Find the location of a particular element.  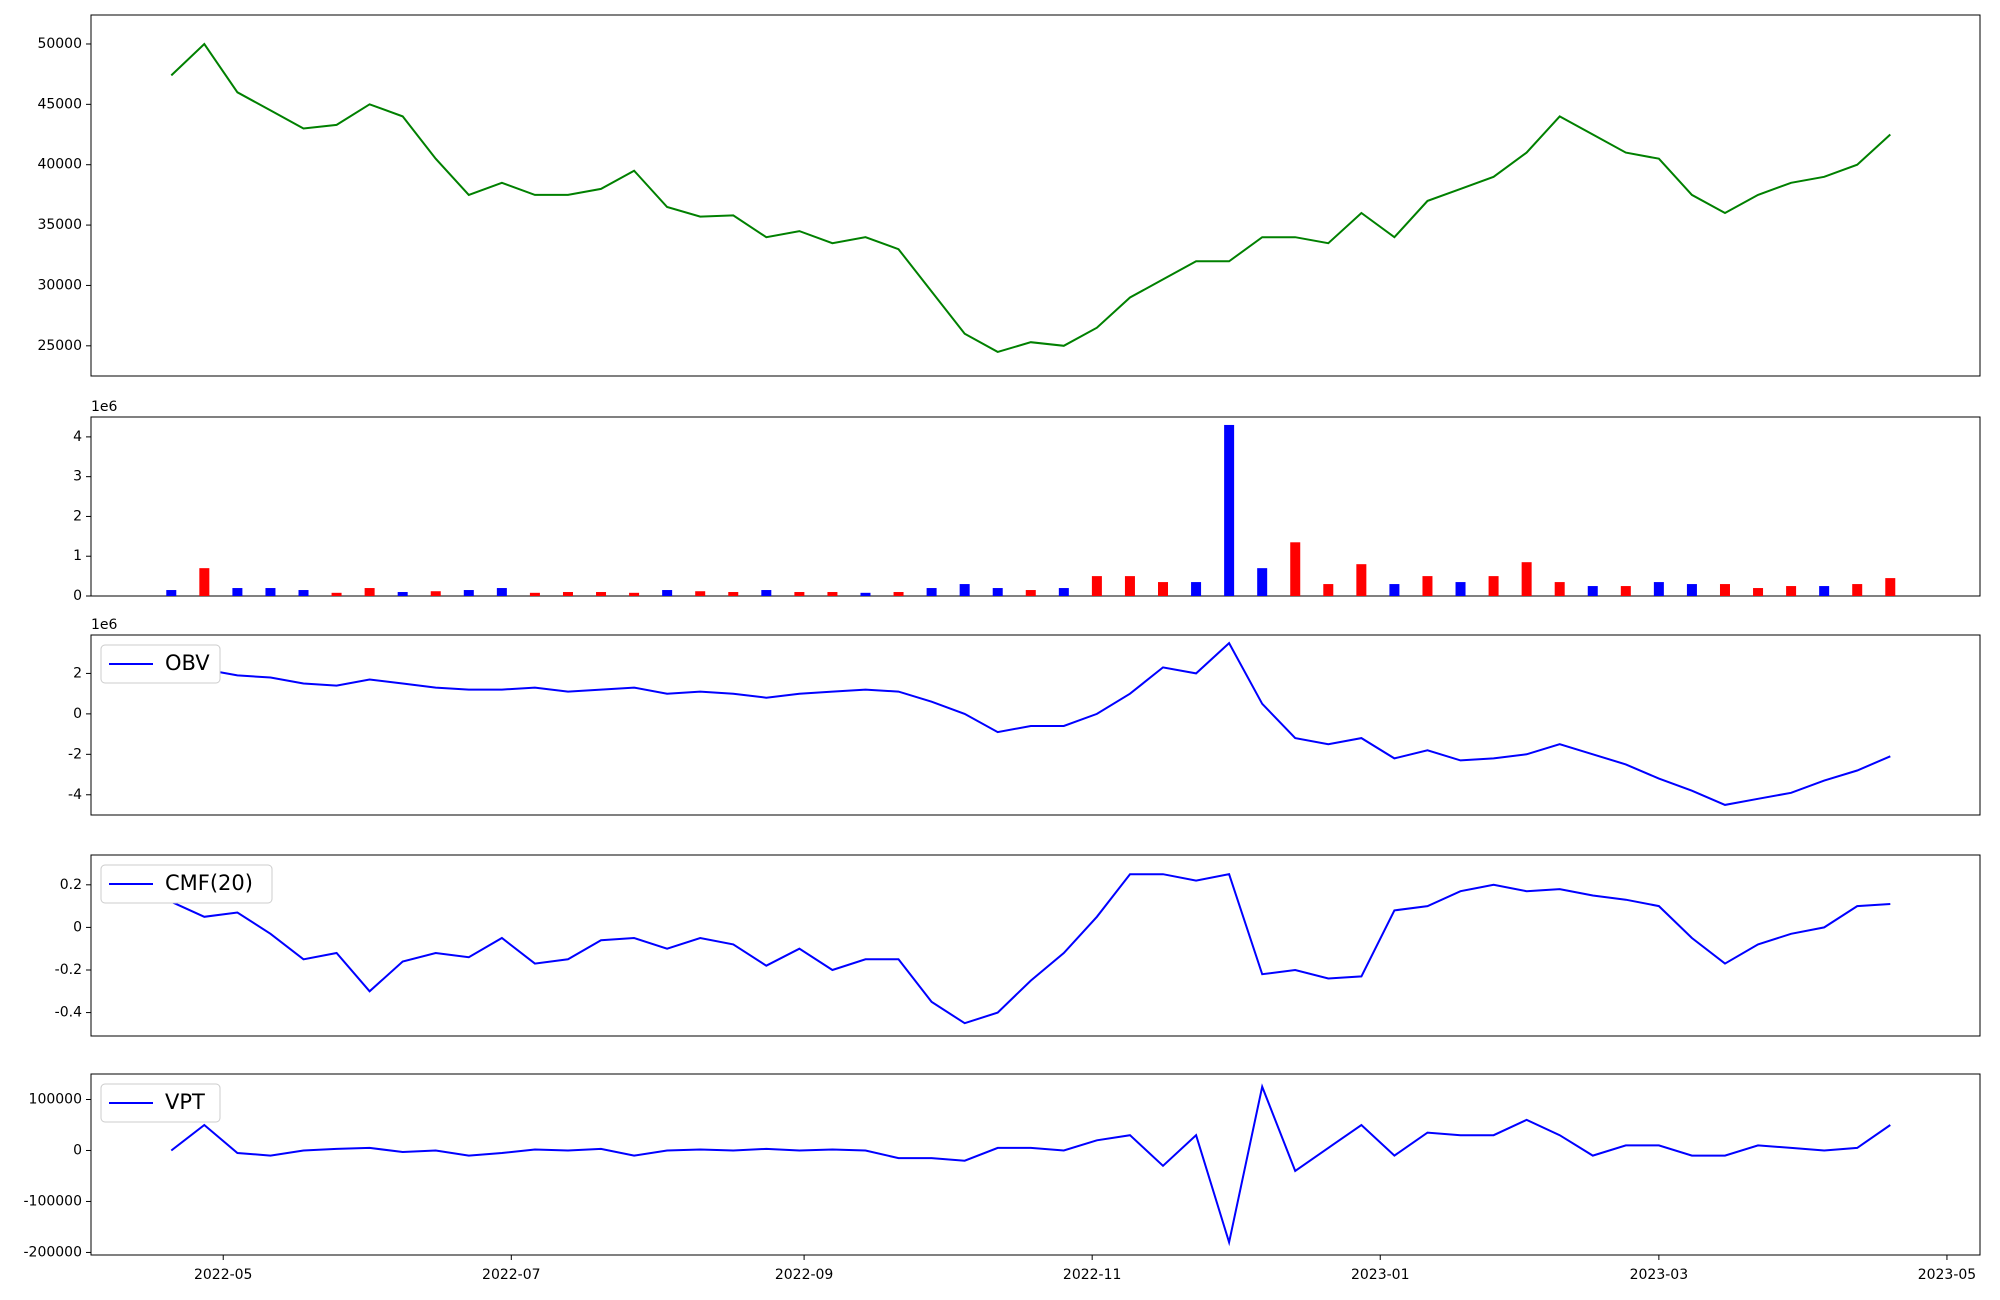

y-tick-label: -4 is located at coordinates (75, 795).